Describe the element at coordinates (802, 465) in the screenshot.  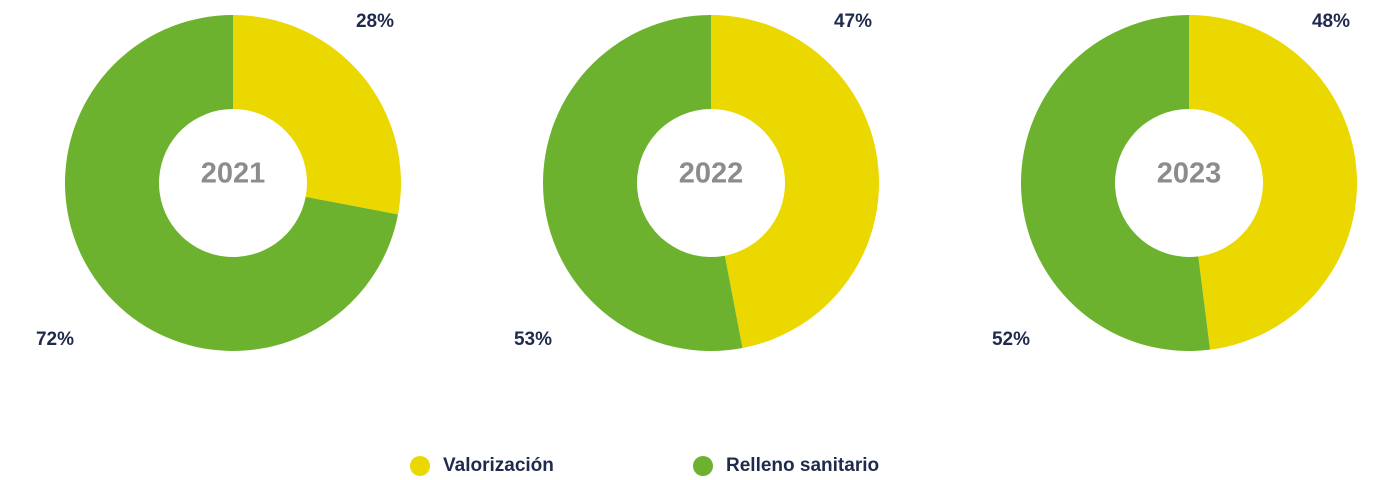
I see `legend-label: Relleno sanitario` at that location.